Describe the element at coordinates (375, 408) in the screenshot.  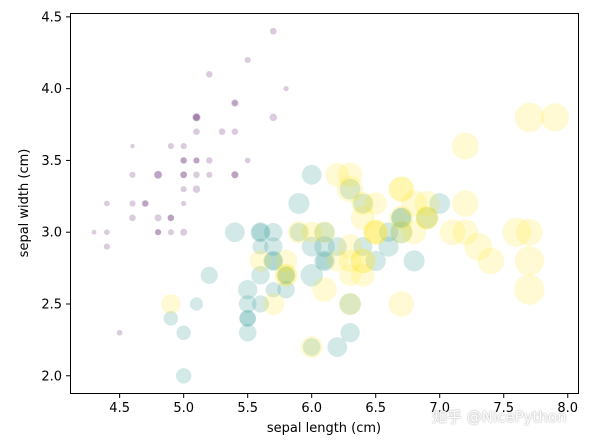
I see `x-tick-label: 6.5` at that location.